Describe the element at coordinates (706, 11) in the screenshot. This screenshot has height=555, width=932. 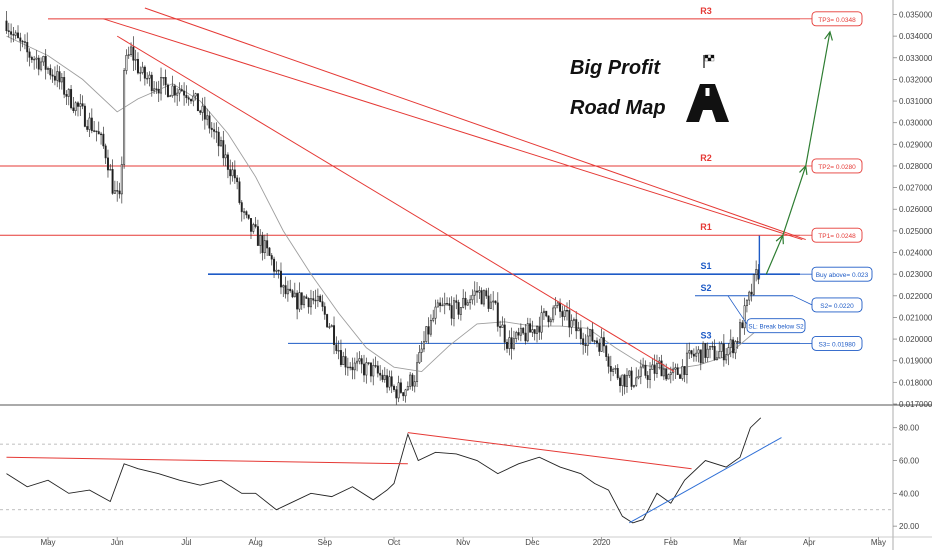
I see `level-label-r3: R3` at that location.